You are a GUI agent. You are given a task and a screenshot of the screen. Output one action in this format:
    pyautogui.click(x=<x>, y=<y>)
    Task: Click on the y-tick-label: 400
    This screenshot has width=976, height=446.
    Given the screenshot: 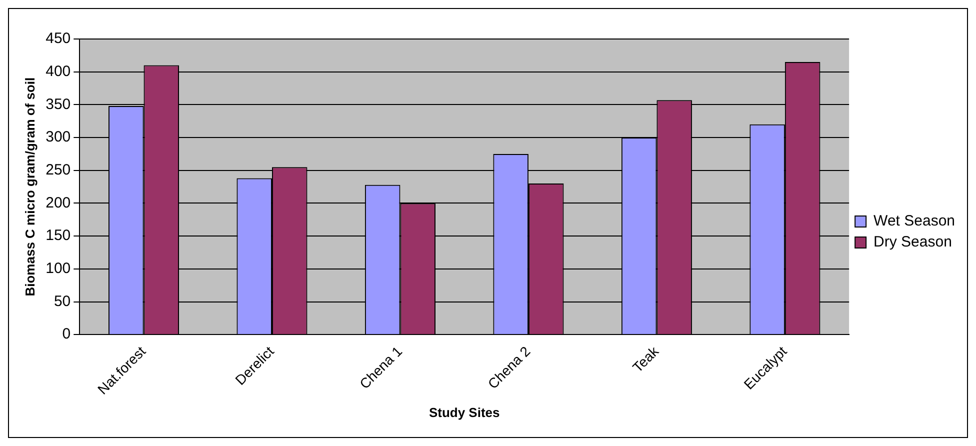 What is the action you would take?
    pyautogui.click(x=58, y=71)
    